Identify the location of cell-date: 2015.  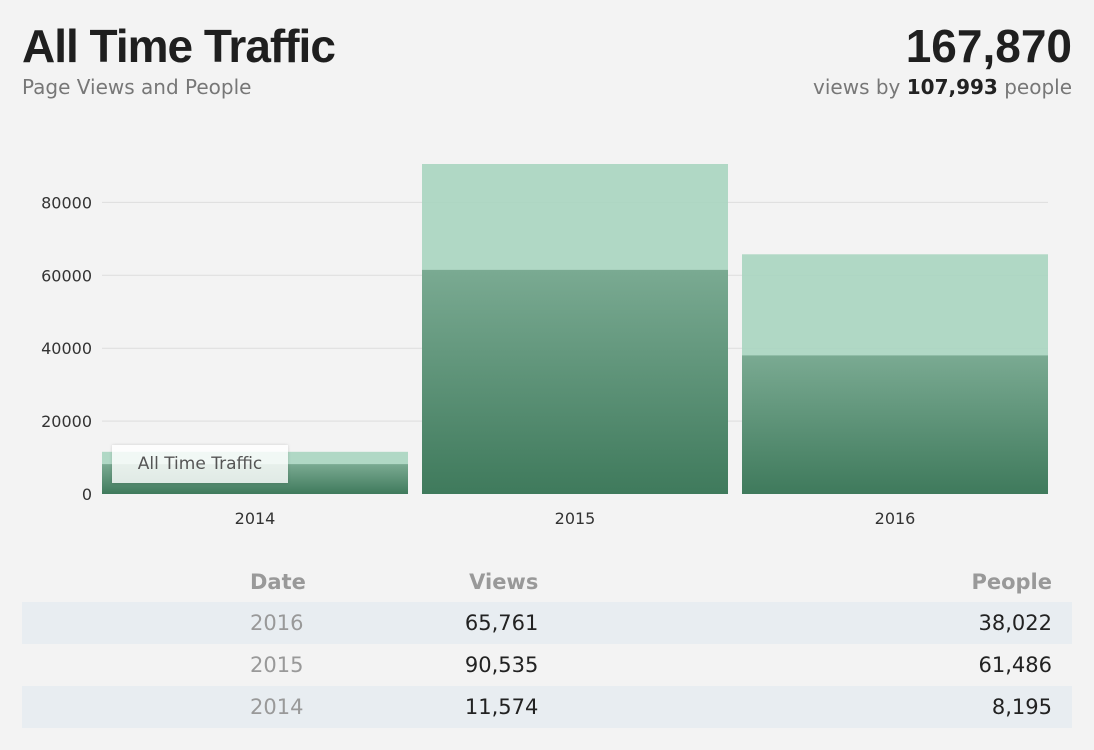
(277, 665).